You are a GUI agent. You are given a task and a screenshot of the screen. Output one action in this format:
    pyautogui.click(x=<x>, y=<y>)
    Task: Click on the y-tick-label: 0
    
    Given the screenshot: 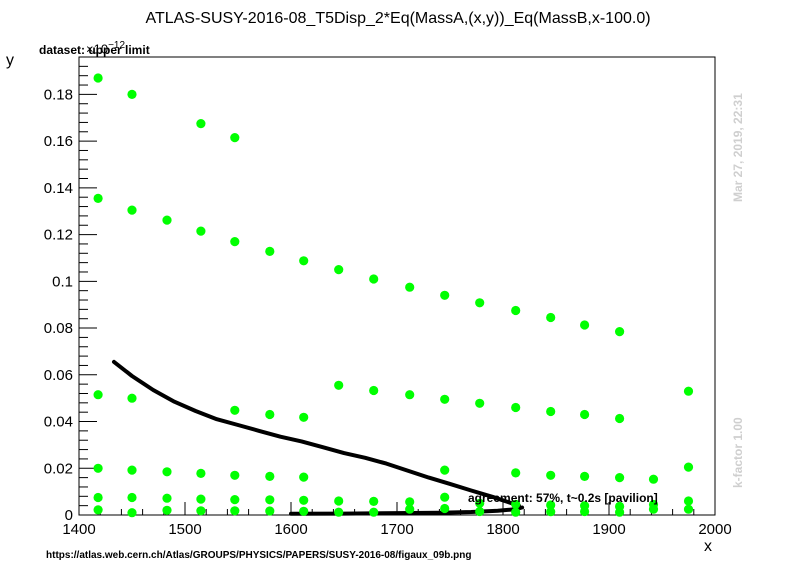 What is the action you would take?
    pyautogui.click(x=69, y=515)
    